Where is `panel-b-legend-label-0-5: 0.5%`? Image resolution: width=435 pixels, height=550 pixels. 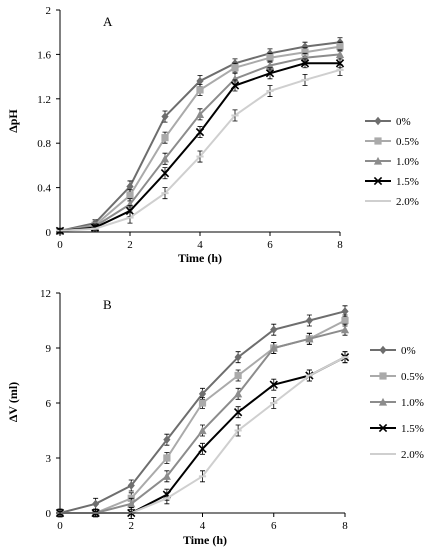 panel-b-legend-label-0-5: 0.5% is located at coordinates (412, 377).